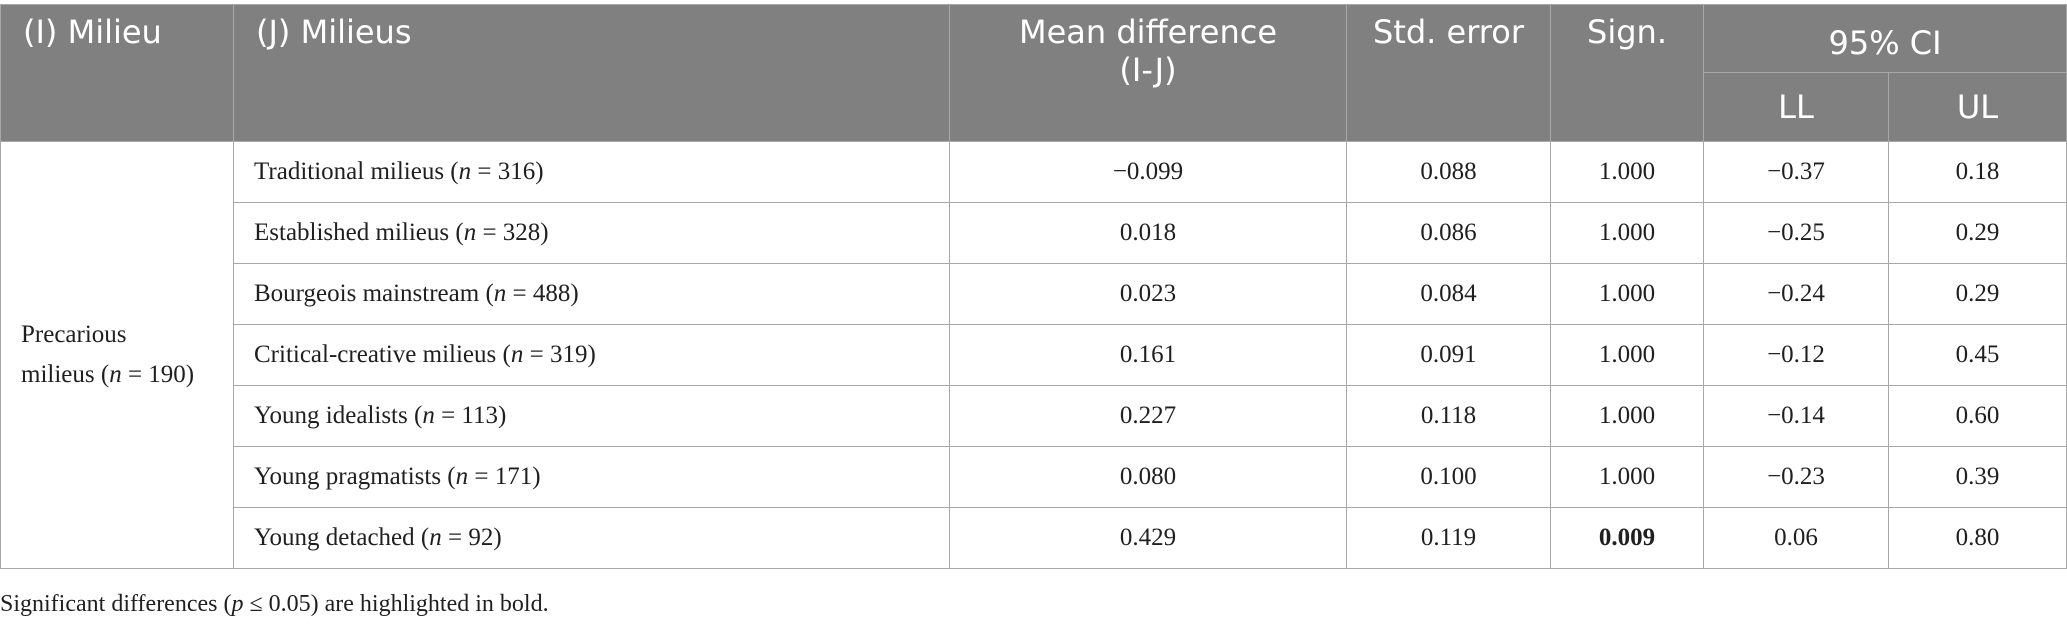 The image size is (2067, 629). Describe the element at coordinates (1448, 477) in the screenshot. I see `std-error-cell: 0.100` at that location.